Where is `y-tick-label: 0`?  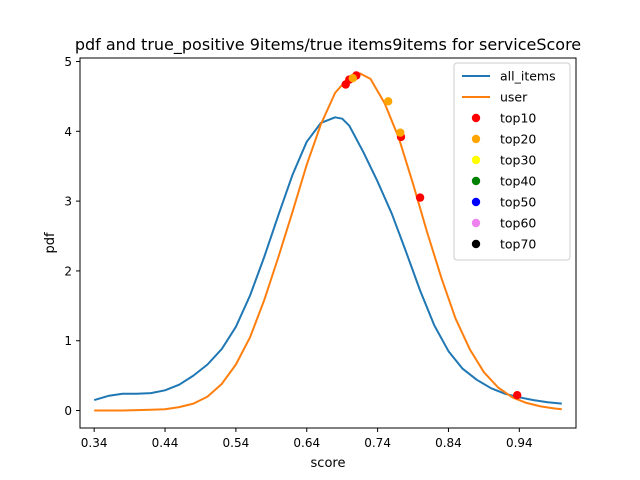
y-tick-label: 0 is located at coordinates (68, 411).